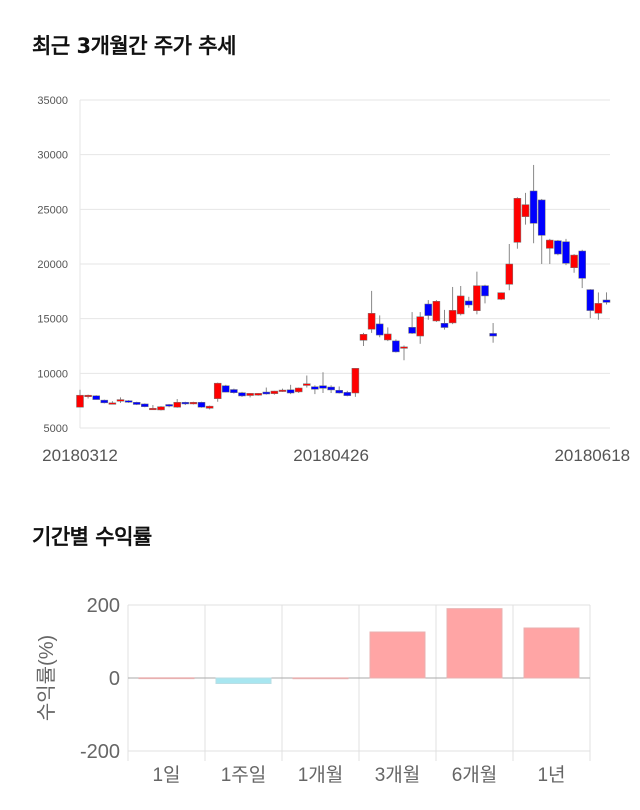 The image size is (640, 810). I want to click on y-tick-label: -200, so click(100, 752).